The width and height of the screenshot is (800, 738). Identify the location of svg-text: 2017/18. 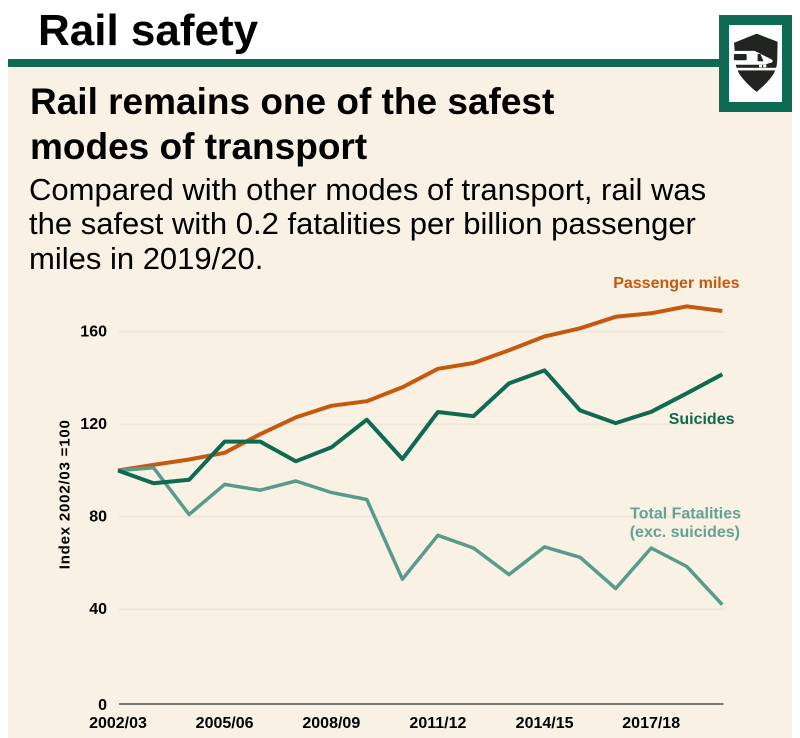
(651, 723).